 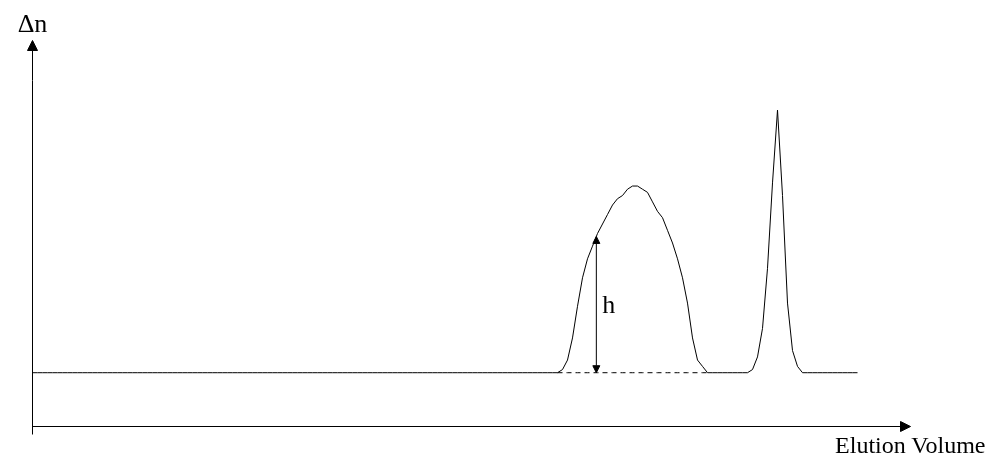 I want to click on annotation: h, so click(x=609, y=305).